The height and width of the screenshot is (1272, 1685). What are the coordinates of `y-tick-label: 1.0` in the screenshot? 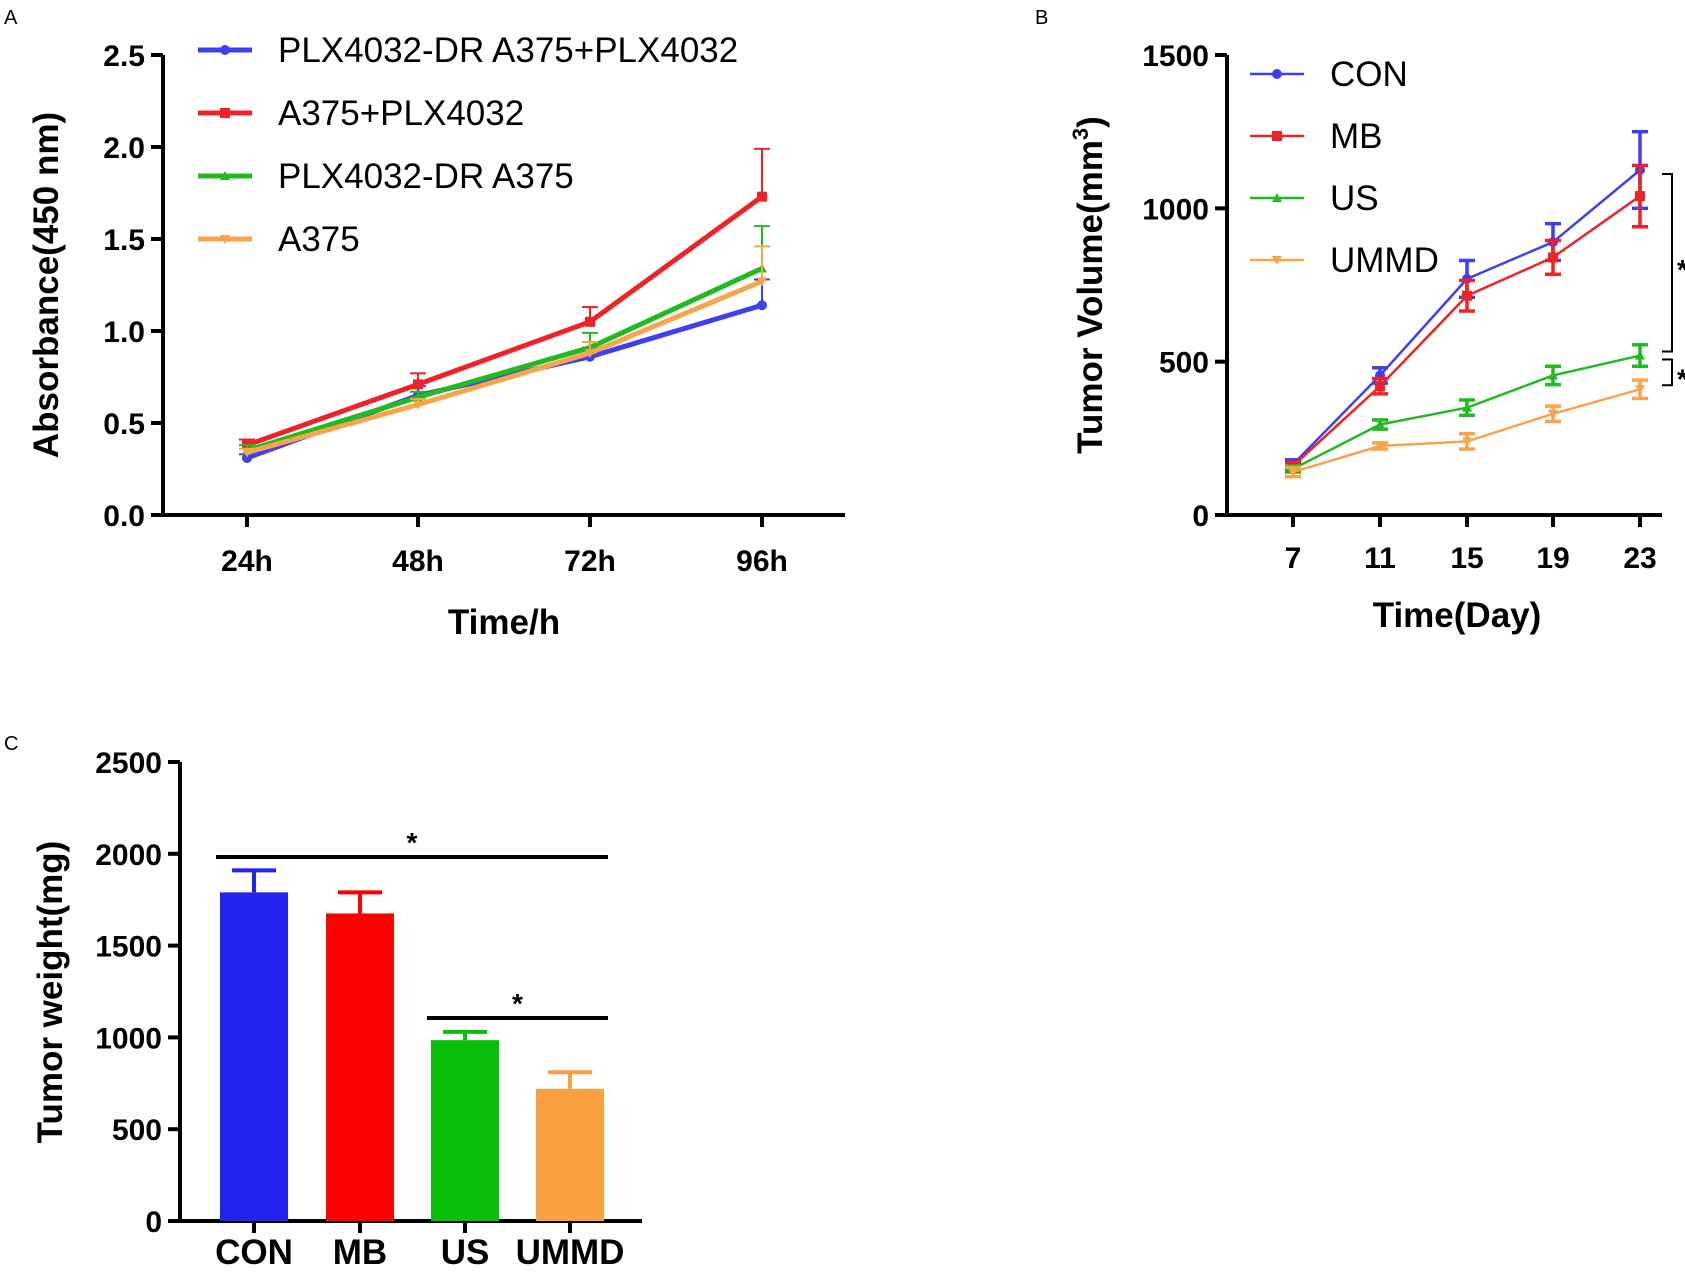 It's located at (124, 332).